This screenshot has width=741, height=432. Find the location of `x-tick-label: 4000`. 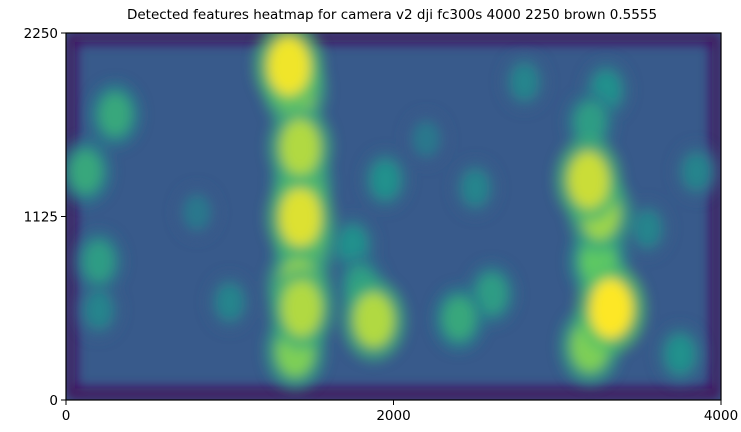

x-tick-label: 4000 is located at coordinates (721, 416).